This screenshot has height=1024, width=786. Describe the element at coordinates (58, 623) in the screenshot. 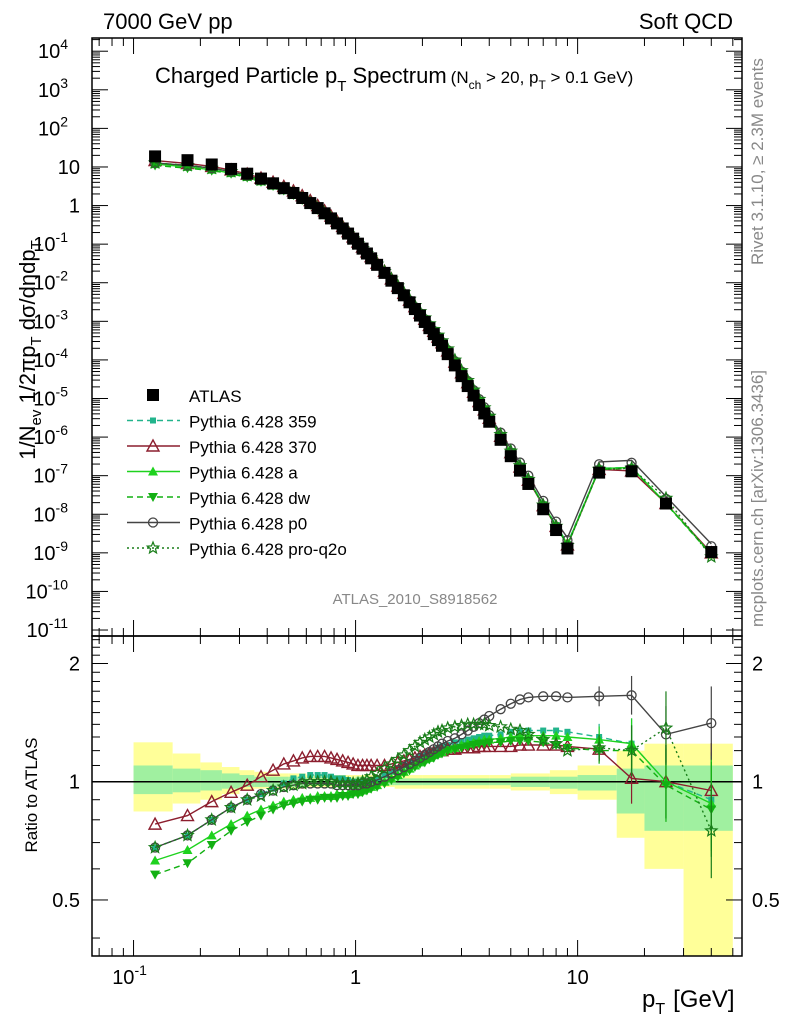

I see `y-tick-label-exp: -11` at that location.